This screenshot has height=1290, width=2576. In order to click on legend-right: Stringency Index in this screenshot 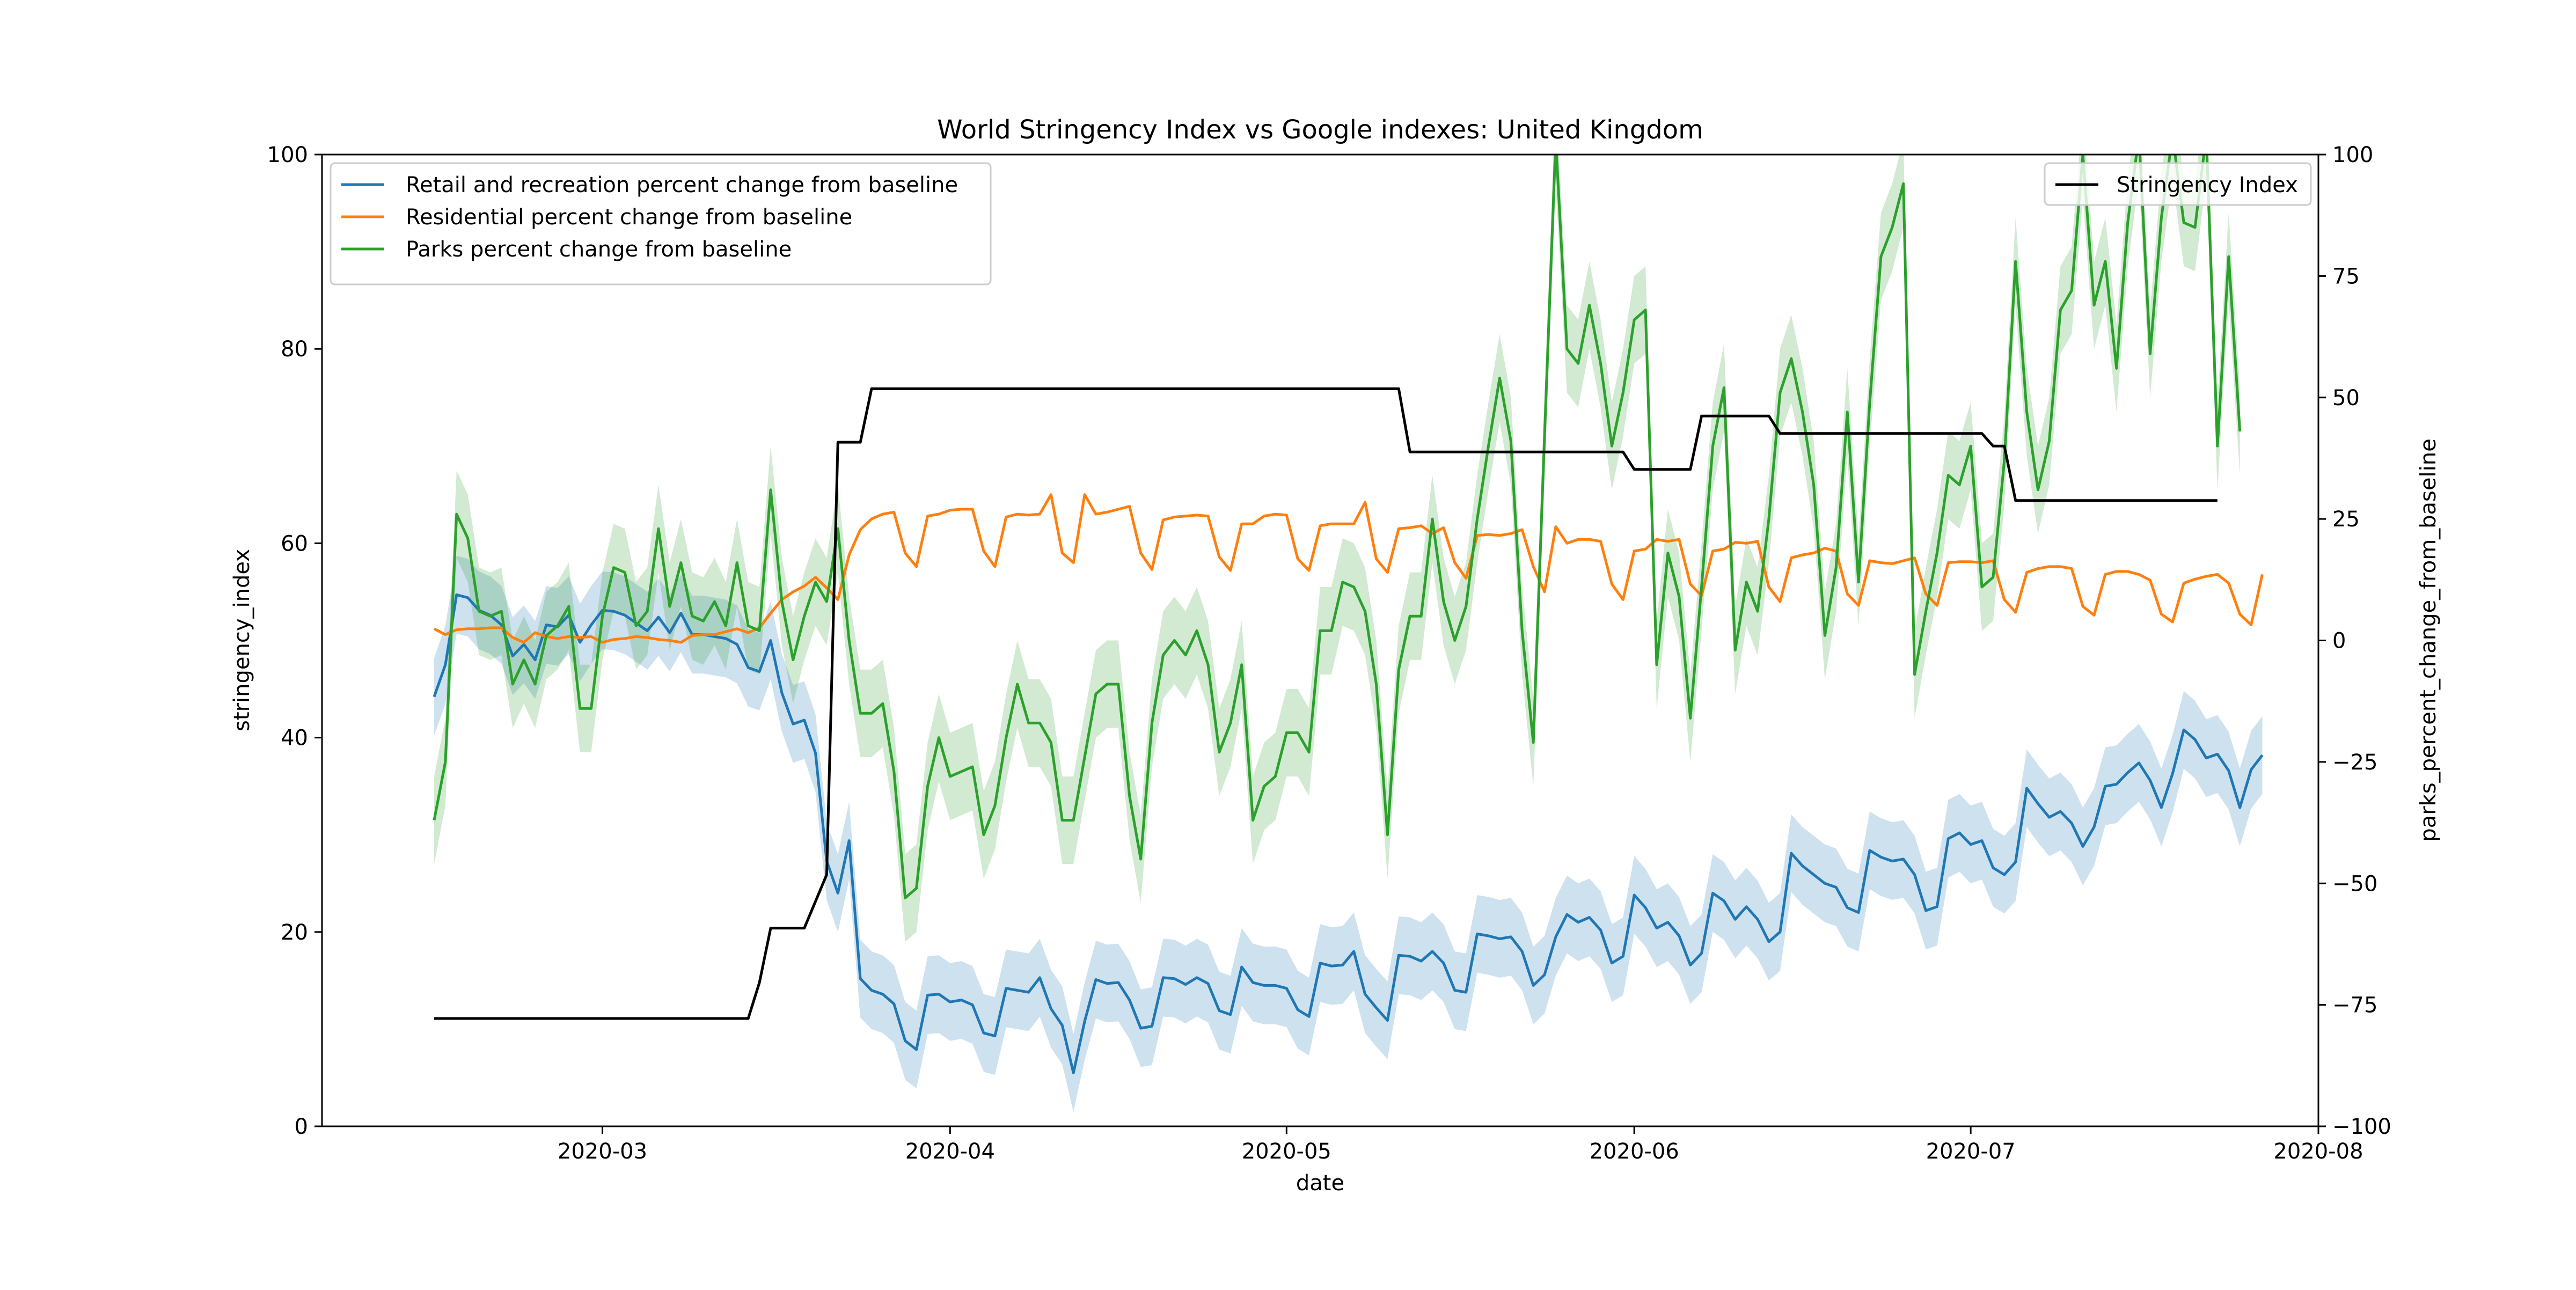, I will do `click(2178, 184)`.